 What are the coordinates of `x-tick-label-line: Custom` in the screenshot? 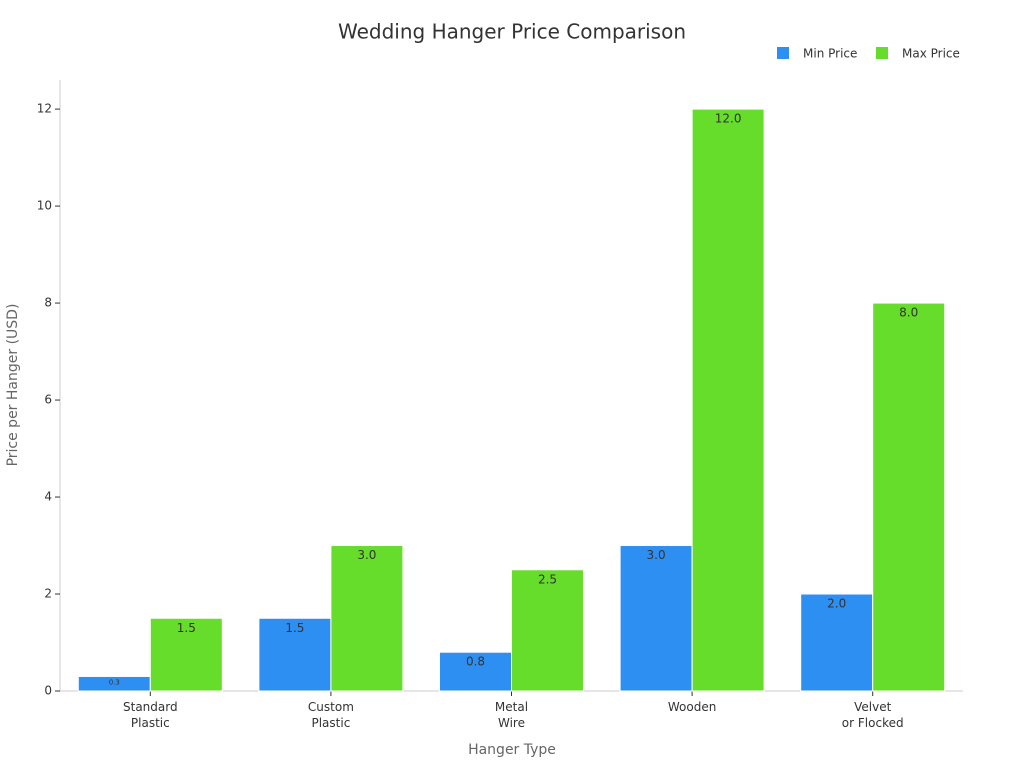 It's located at (331, 707).